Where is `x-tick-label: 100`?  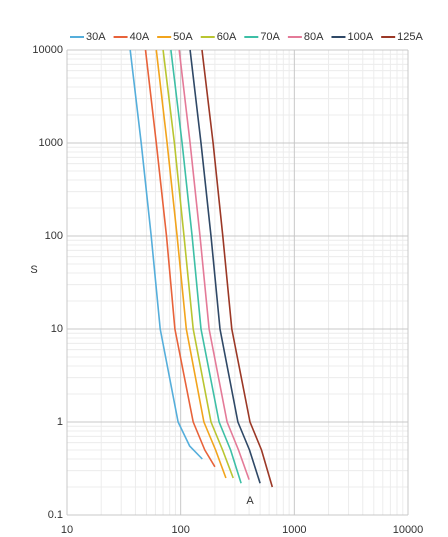 x-tick-label: 100 is located at coordinates (180, 530).